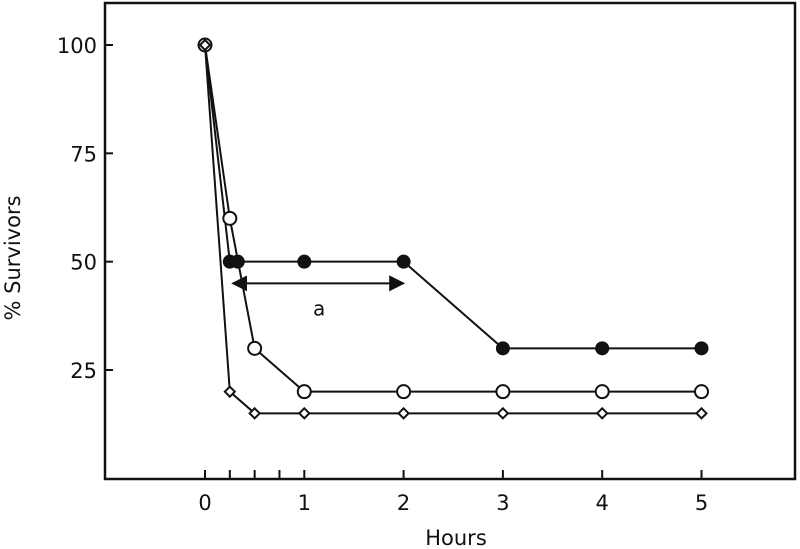  I want to click on x-tick-label: 5, so click(701, 503).